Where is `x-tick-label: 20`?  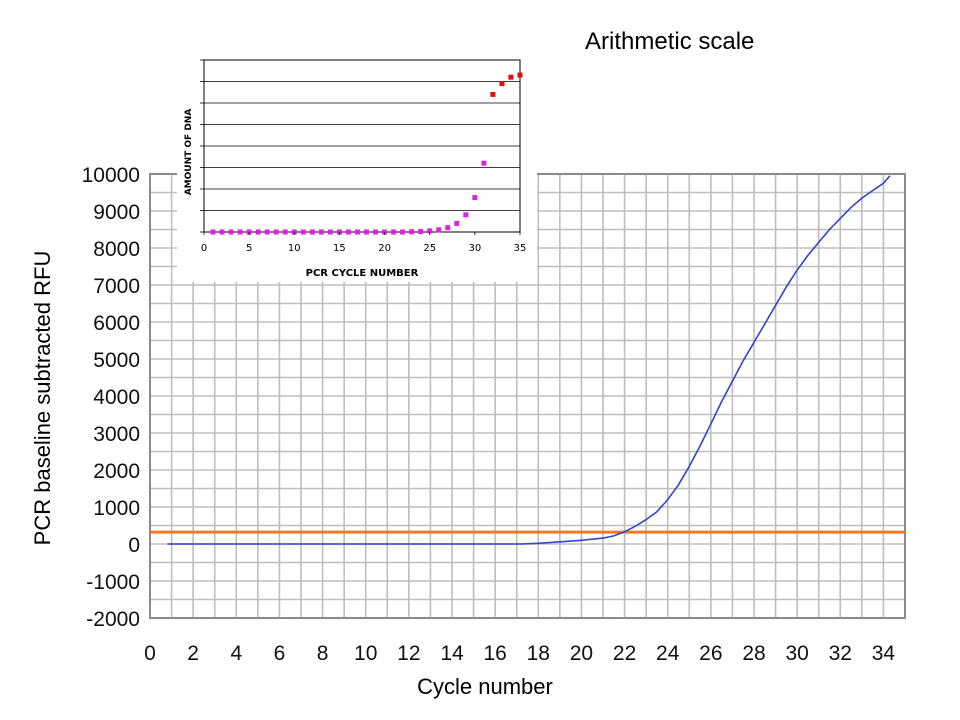
x-tick-label: 20 is located at coordinates (581, 653).